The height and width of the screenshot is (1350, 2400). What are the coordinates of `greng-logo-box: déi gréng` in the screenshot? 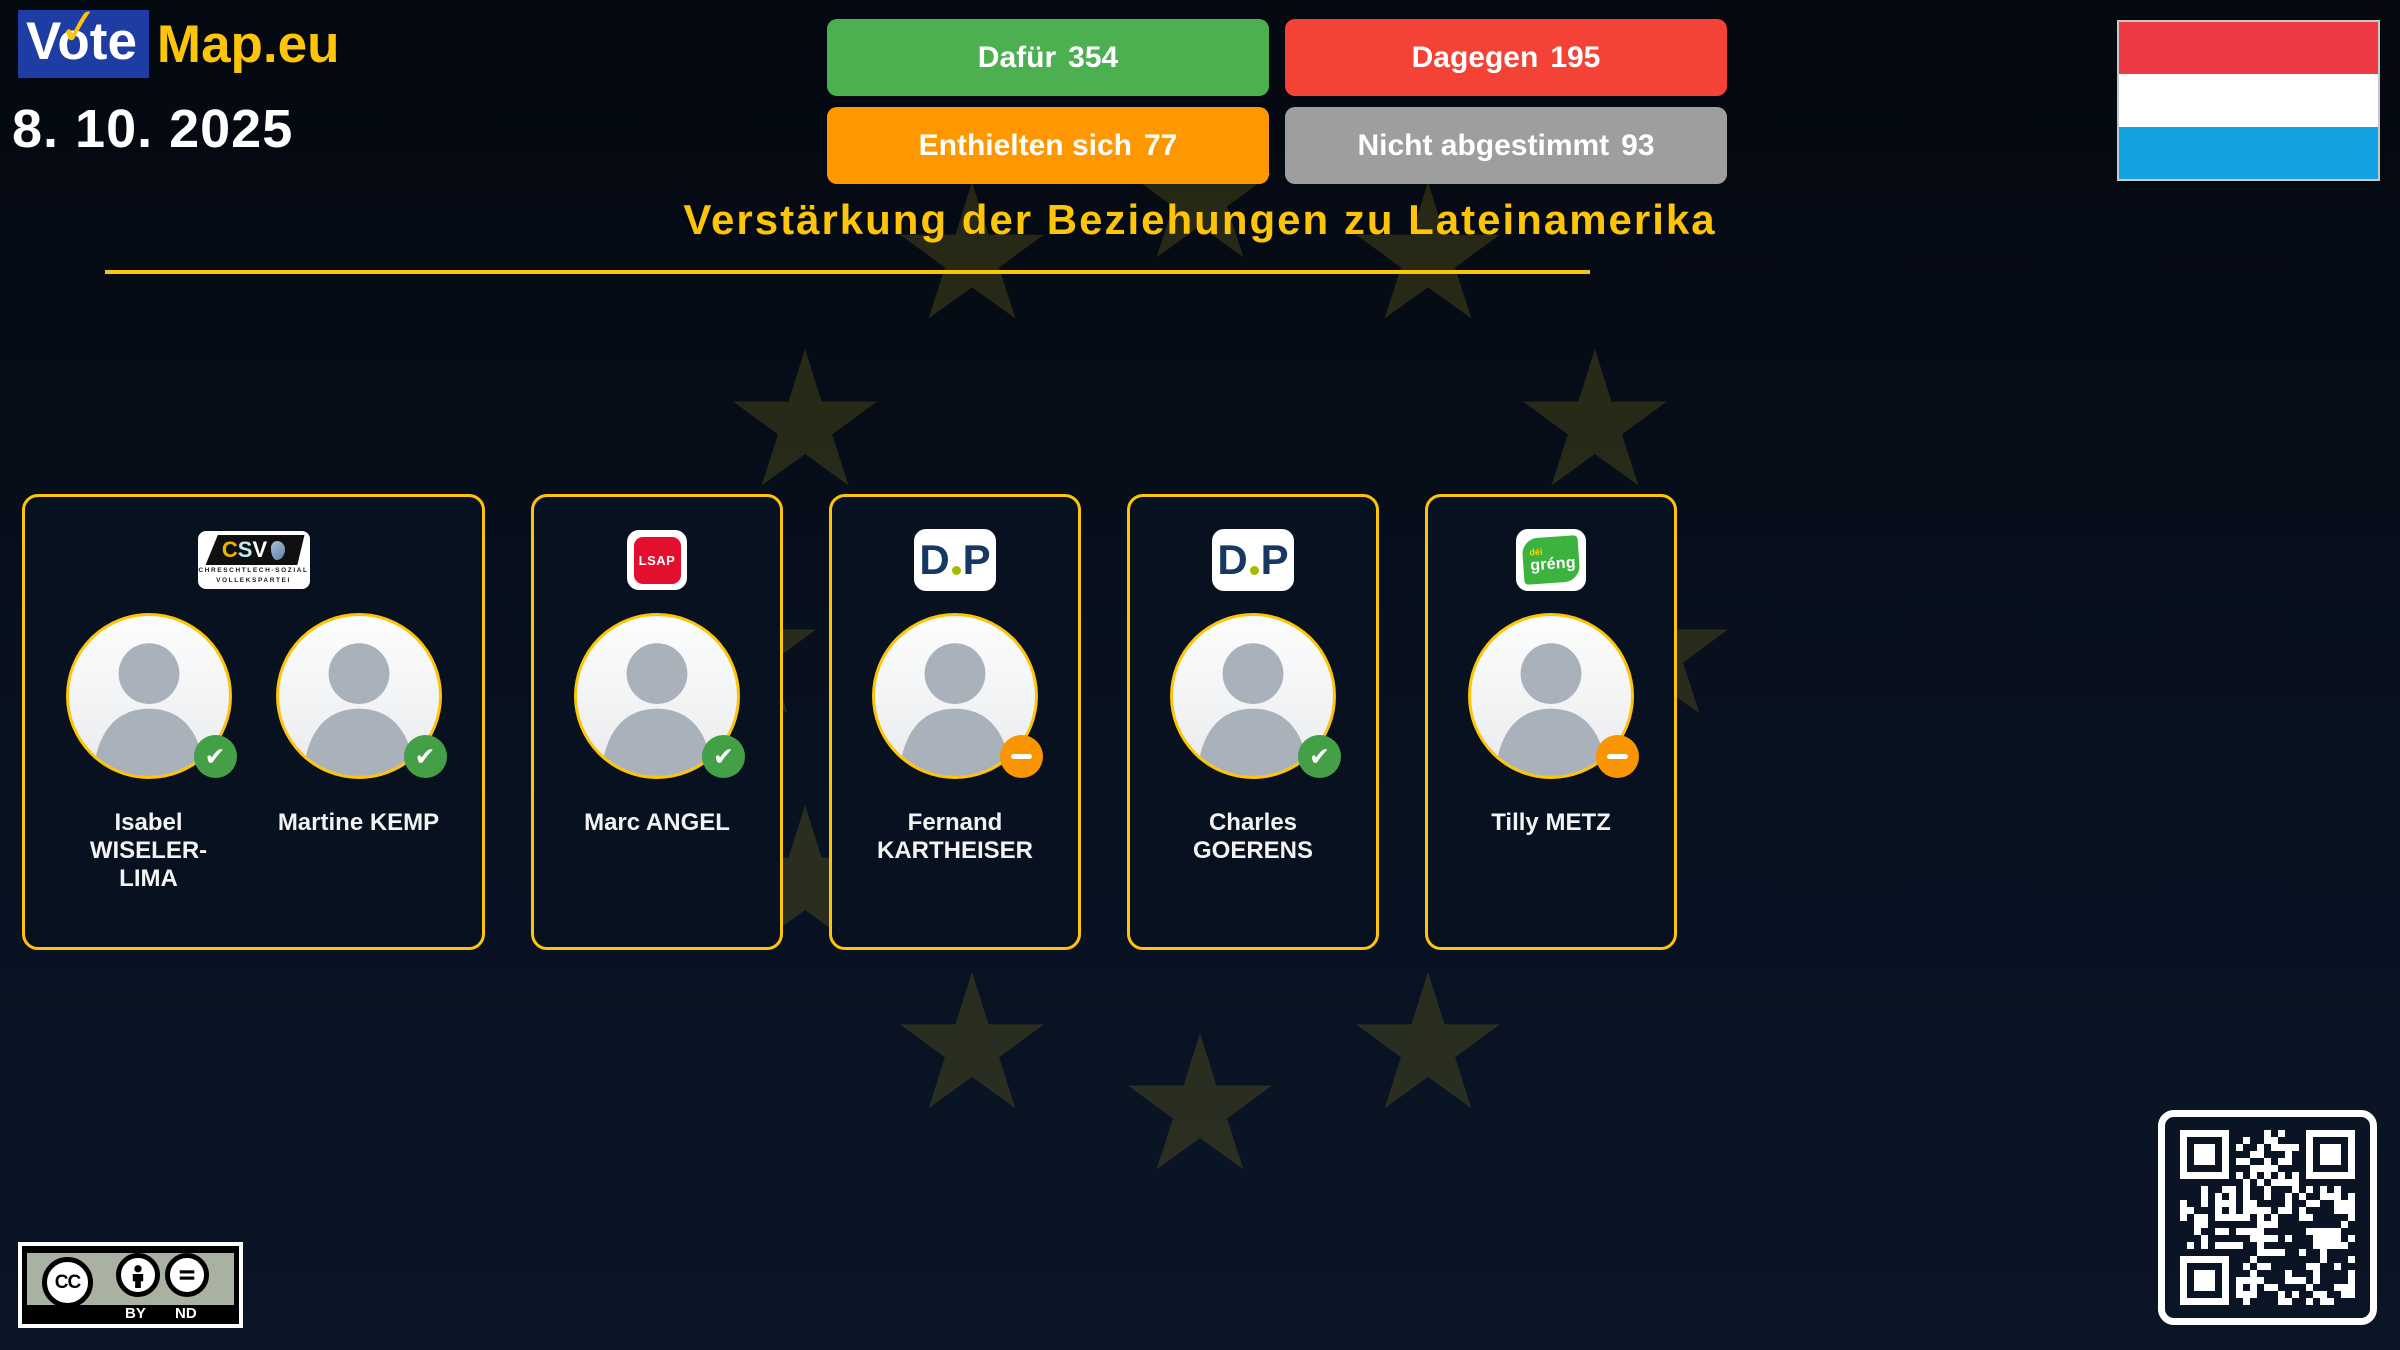 It's located at (1551, 560).